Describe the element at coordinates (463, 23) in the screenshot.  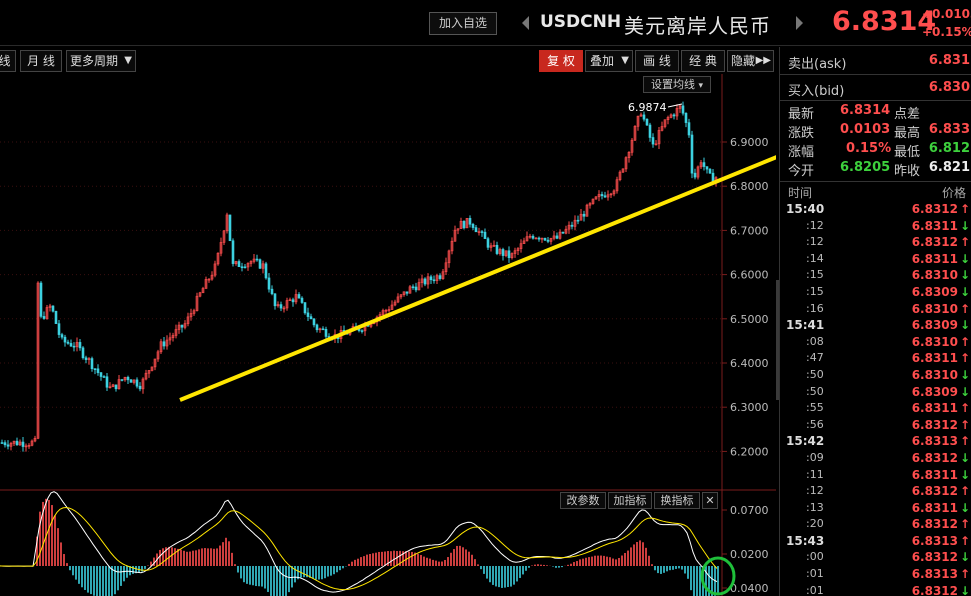
I see `add-to-watchlist-button: 加入自选` at that location.